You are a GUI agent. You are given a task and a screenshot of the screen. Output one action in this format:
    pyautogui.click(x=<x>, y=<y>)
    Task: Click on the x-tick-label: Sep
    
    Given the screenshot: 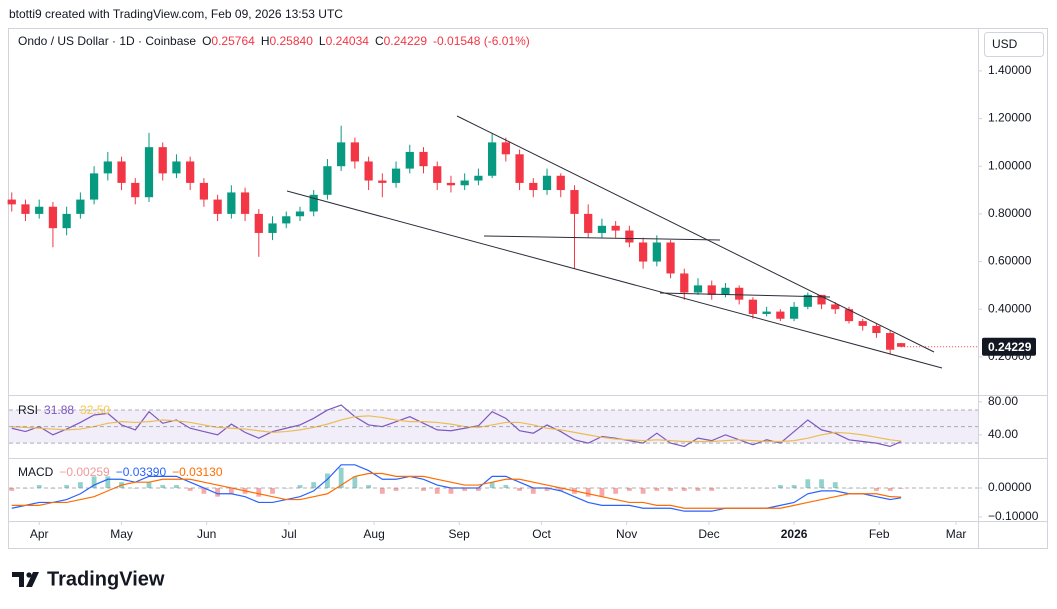 What is the action you would take?
    pyautogui.click(x=460, y=534)
    